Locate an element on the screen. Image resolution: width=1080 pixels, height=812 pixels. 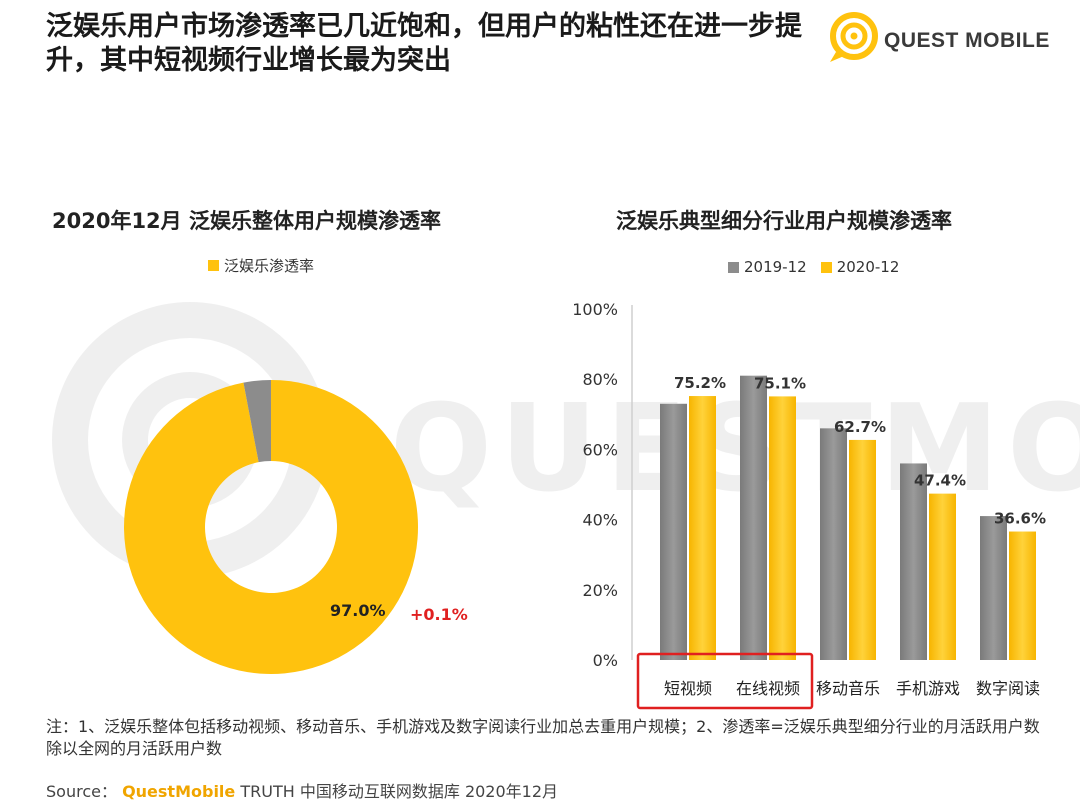
bar-data-label: 36.6% is located at coordinates (1020, 519).